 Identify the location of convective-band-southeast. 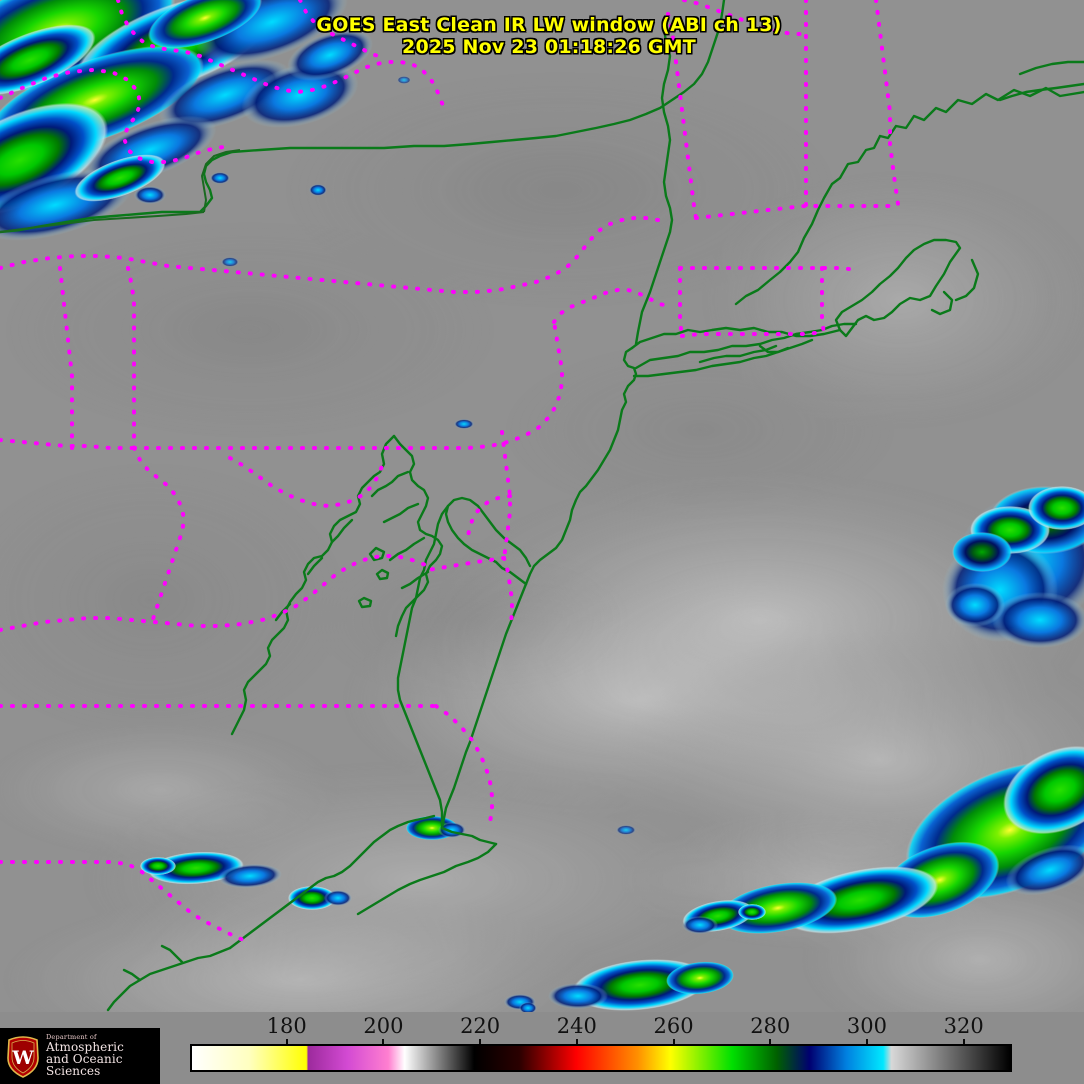
(883, 839).